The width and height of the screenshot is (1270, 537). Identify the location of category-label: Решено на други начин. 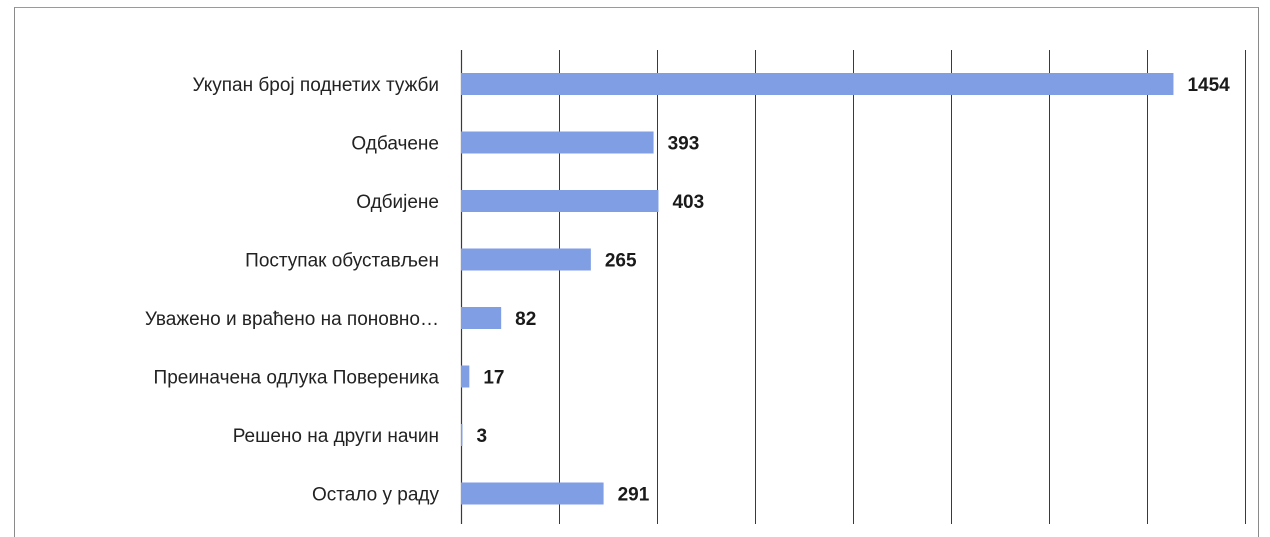
(336, 436).